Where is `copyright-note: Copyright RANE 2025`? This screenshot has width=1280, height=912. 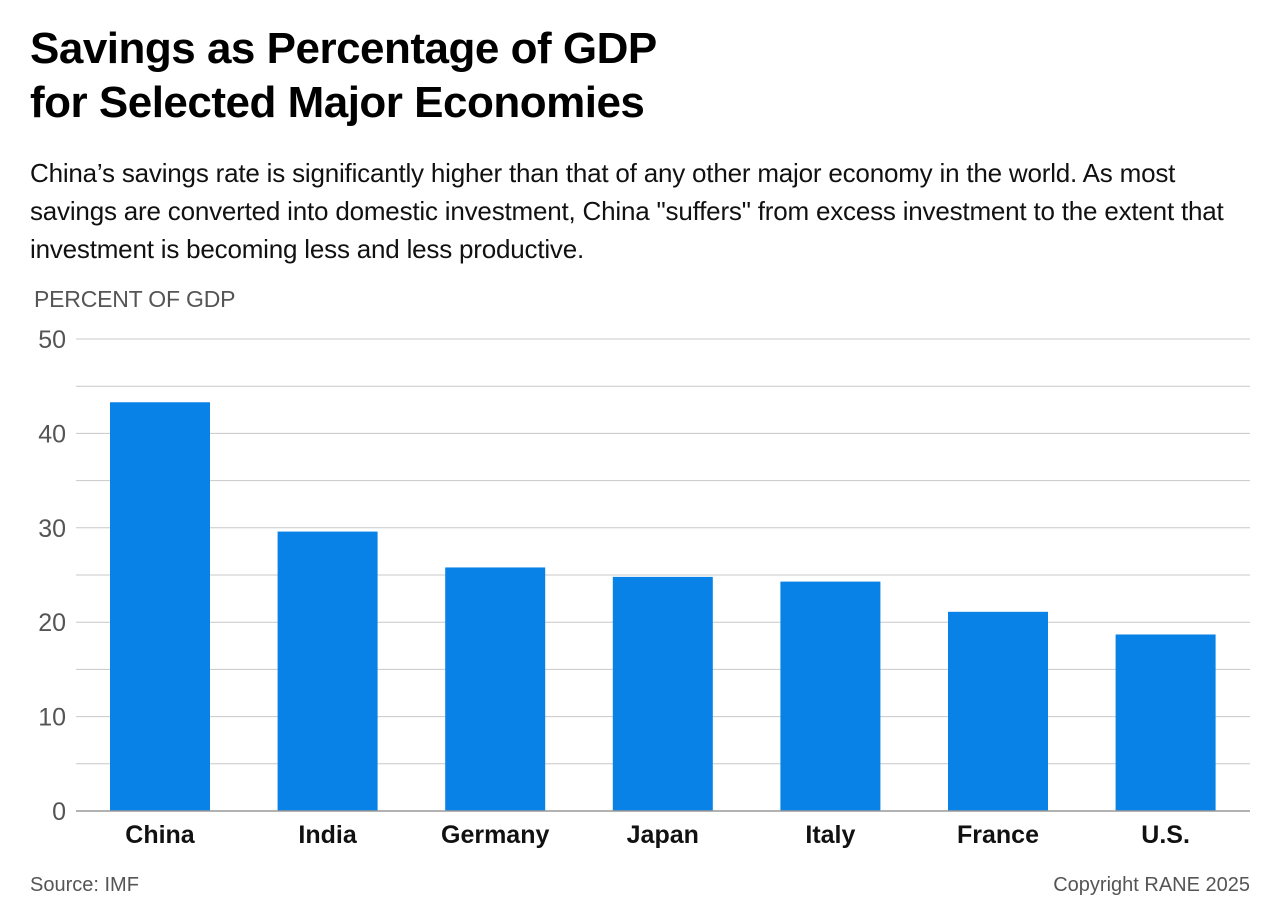 copyright-note: Copyright RANE 2025 is located at coordinates (1151, 885).